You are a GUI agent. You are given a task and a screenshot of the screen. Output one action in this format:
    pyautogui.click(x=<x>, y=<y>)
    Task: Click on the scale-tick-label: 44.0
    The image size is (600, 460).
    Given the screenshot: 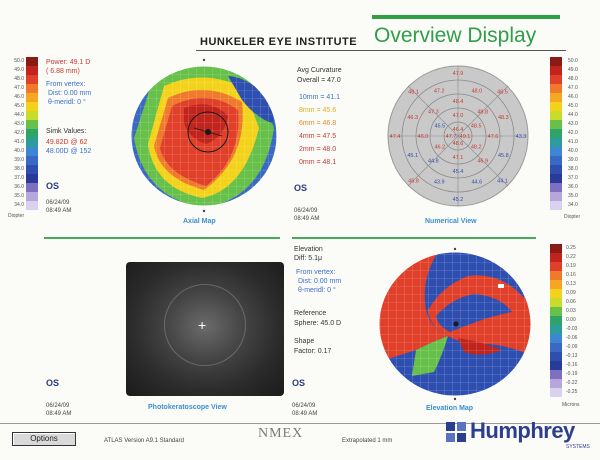 What is the action you would take?
    pyautogui.click(x=19, y=115)
    